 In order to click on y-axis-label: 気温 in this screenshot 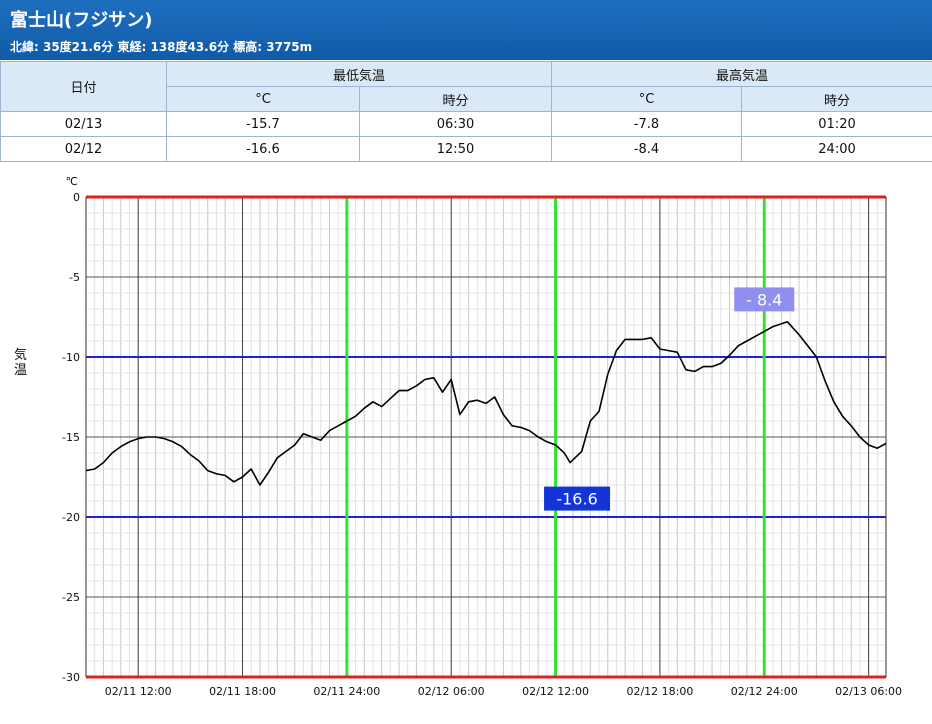, I will do `click(21, 363)`.